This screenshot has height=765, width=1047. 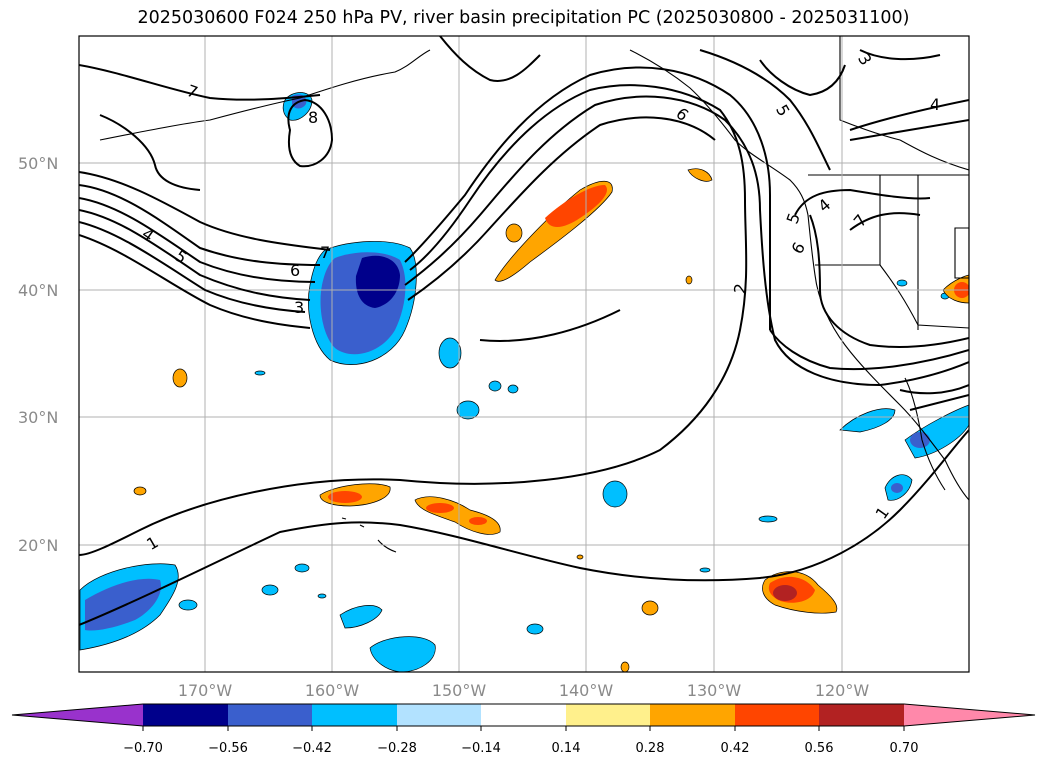 I want to click on contour-label: 4, so click(x=935, y=104).